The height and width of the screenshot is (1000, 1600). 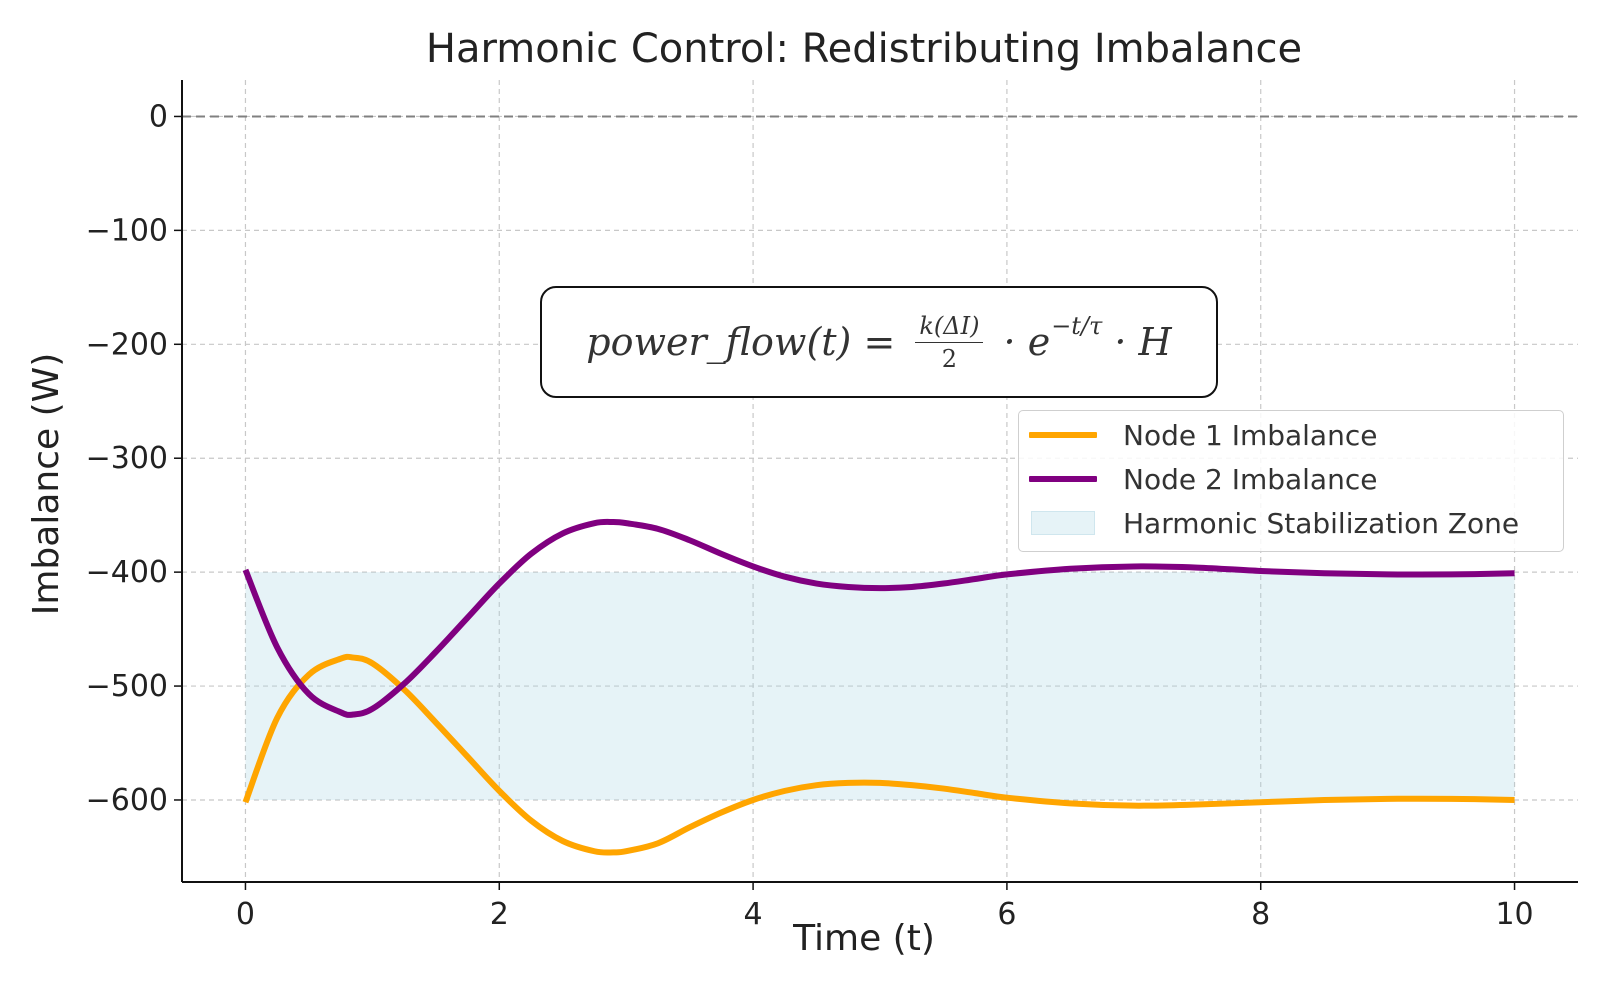 What do you see at coordinates (499, 914) in the screenshot?
I see `x-tick-label: 2` at bounding box center [499, 914].